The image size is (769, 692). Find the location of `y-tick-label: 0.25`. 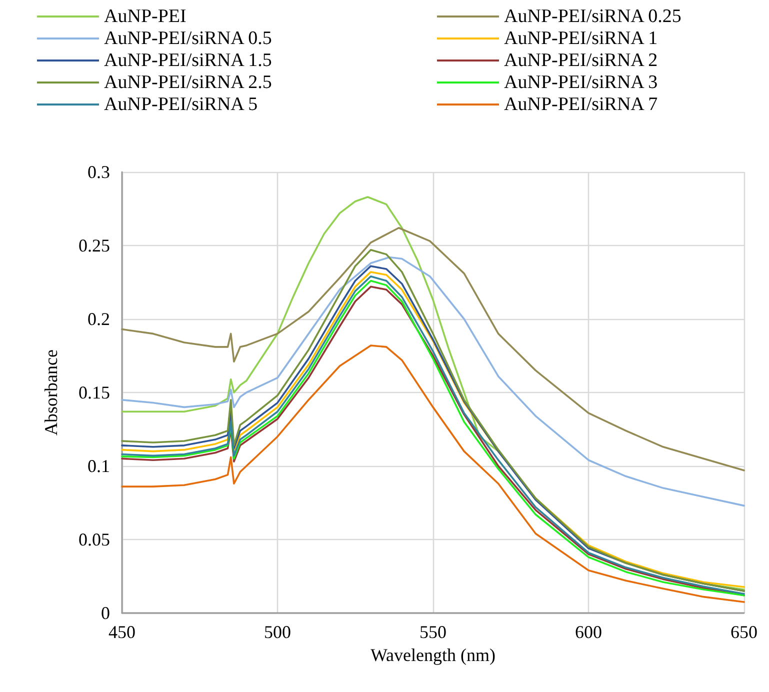

y-tick-label: 0.25 is located at coordinates (94, 246).